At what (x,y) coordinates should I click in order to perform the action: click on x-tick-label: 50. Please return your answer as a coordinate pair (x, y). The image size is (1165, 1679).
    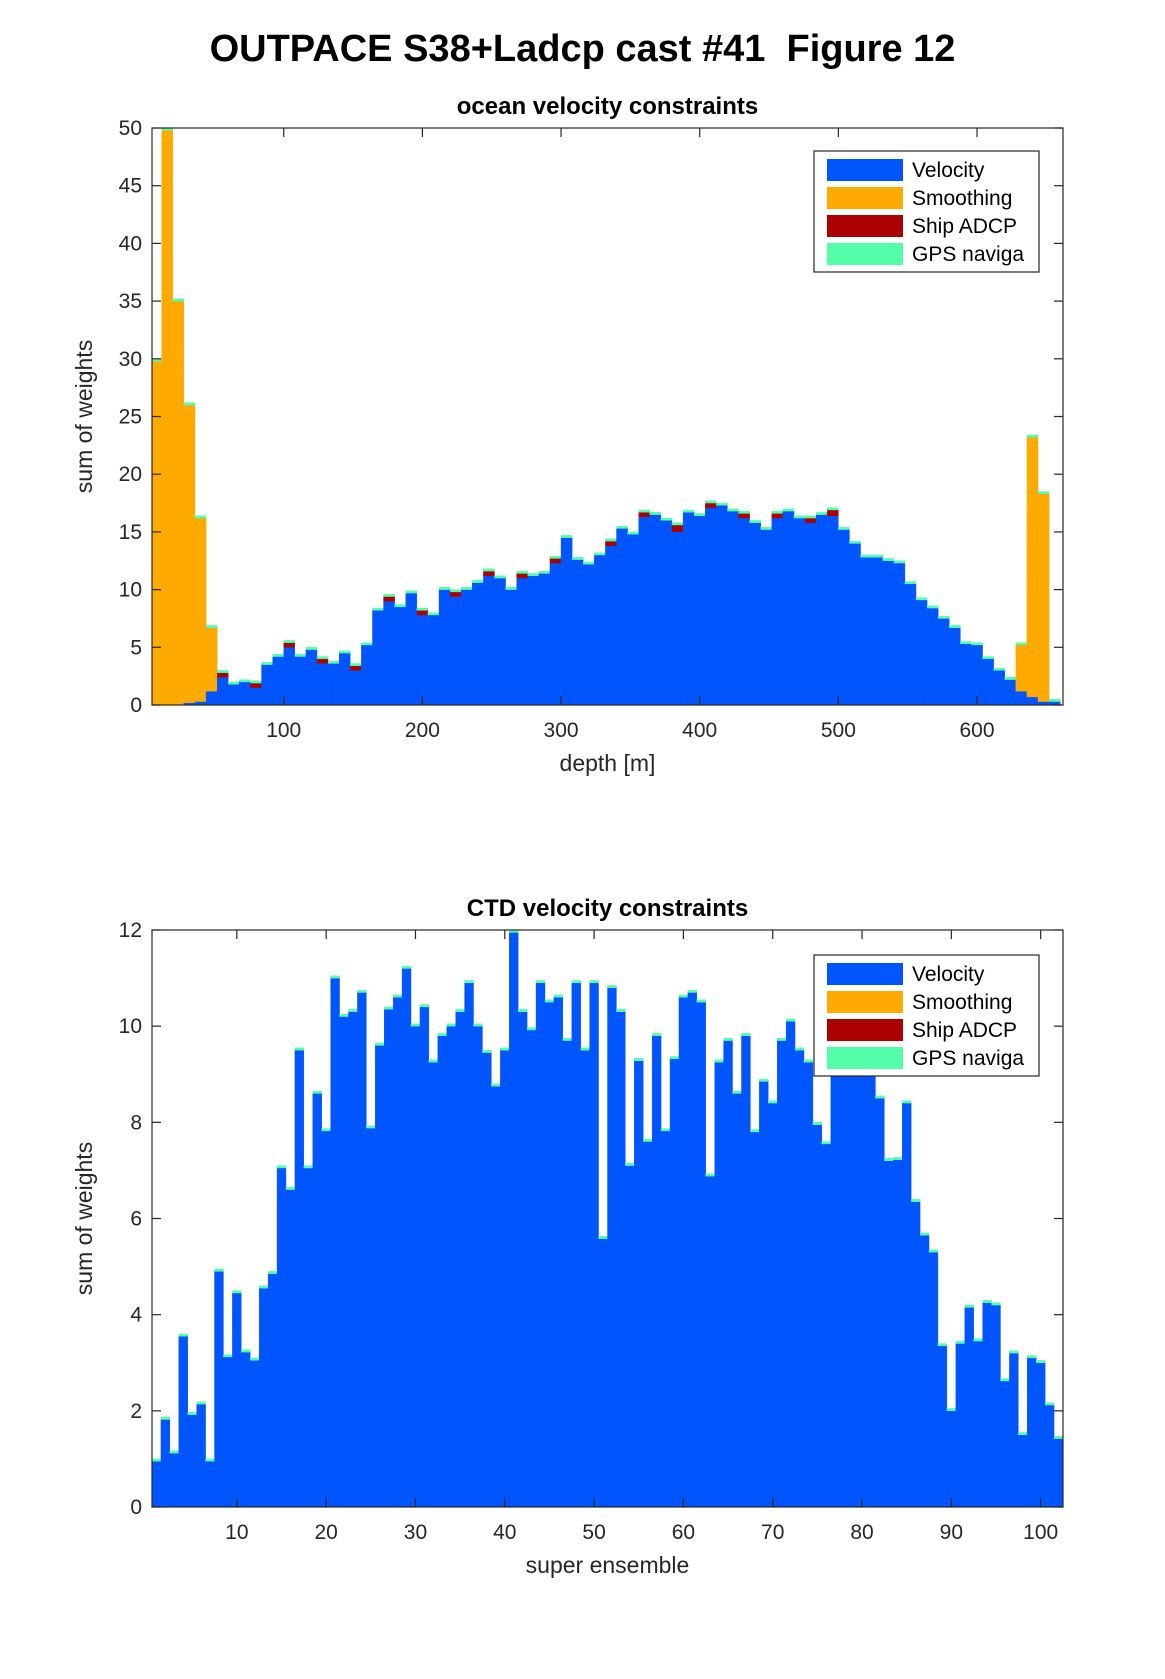
    Looking at the image, I should click on (593, 1532).